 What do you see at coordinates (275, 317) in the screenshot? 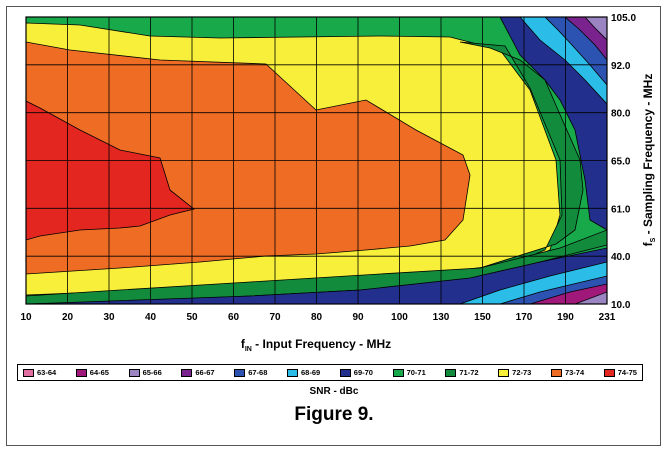
I see `x-tick-label: 70` at bounding box center [275, 317].